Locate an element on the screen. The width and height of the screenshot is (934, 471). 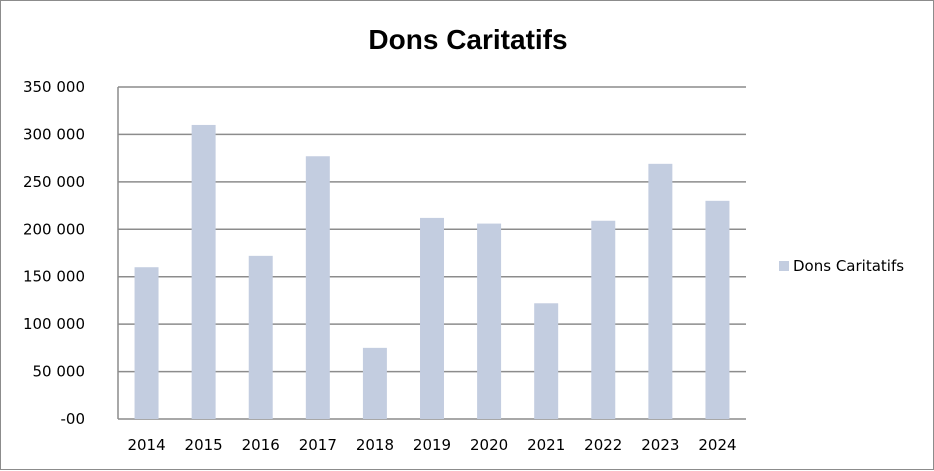
bar-2014 is located at coordinates (146, 343).